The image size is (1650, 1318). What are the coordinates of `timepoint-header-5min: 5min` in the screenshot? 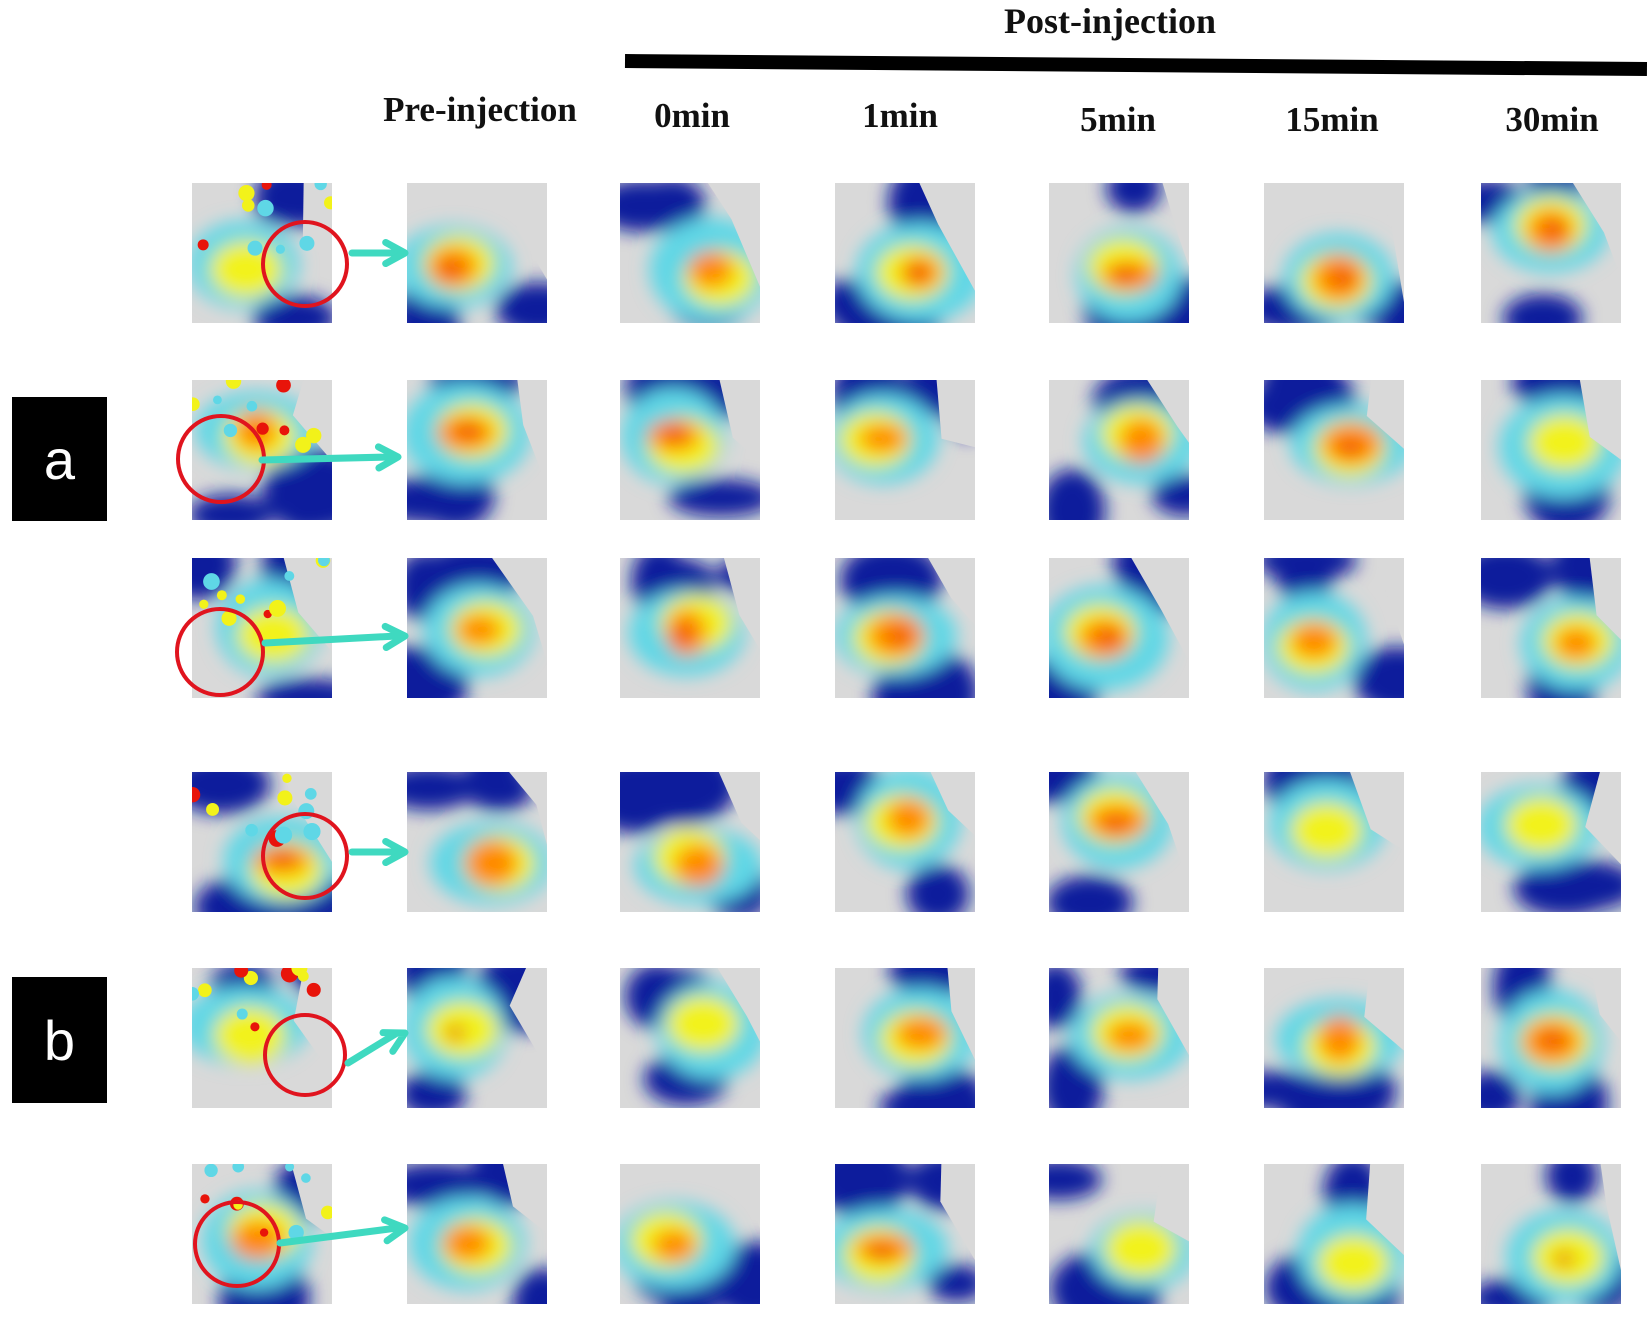 It's located at (1118, 119).